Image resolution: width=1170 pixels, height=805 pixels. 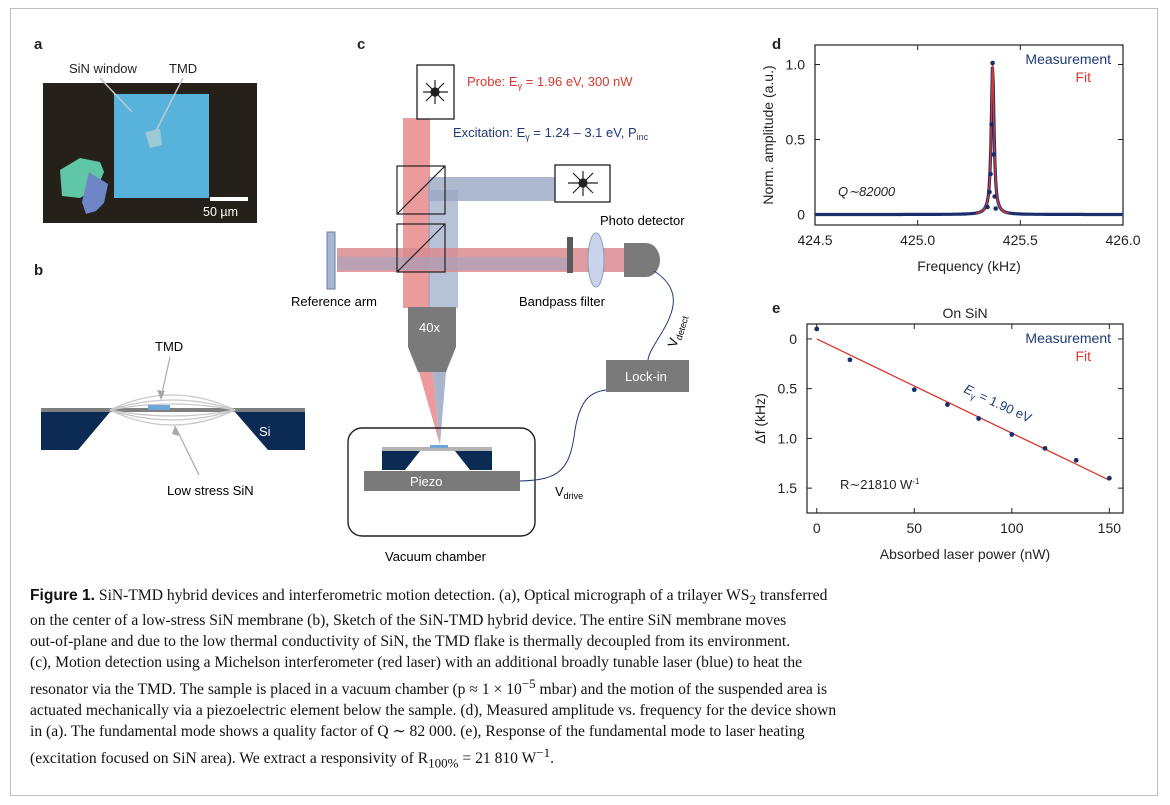 What do you see at coordinates (116, 95) in the screenshot?
I see `sin-window-arrow` at bounding box center [116, 95].